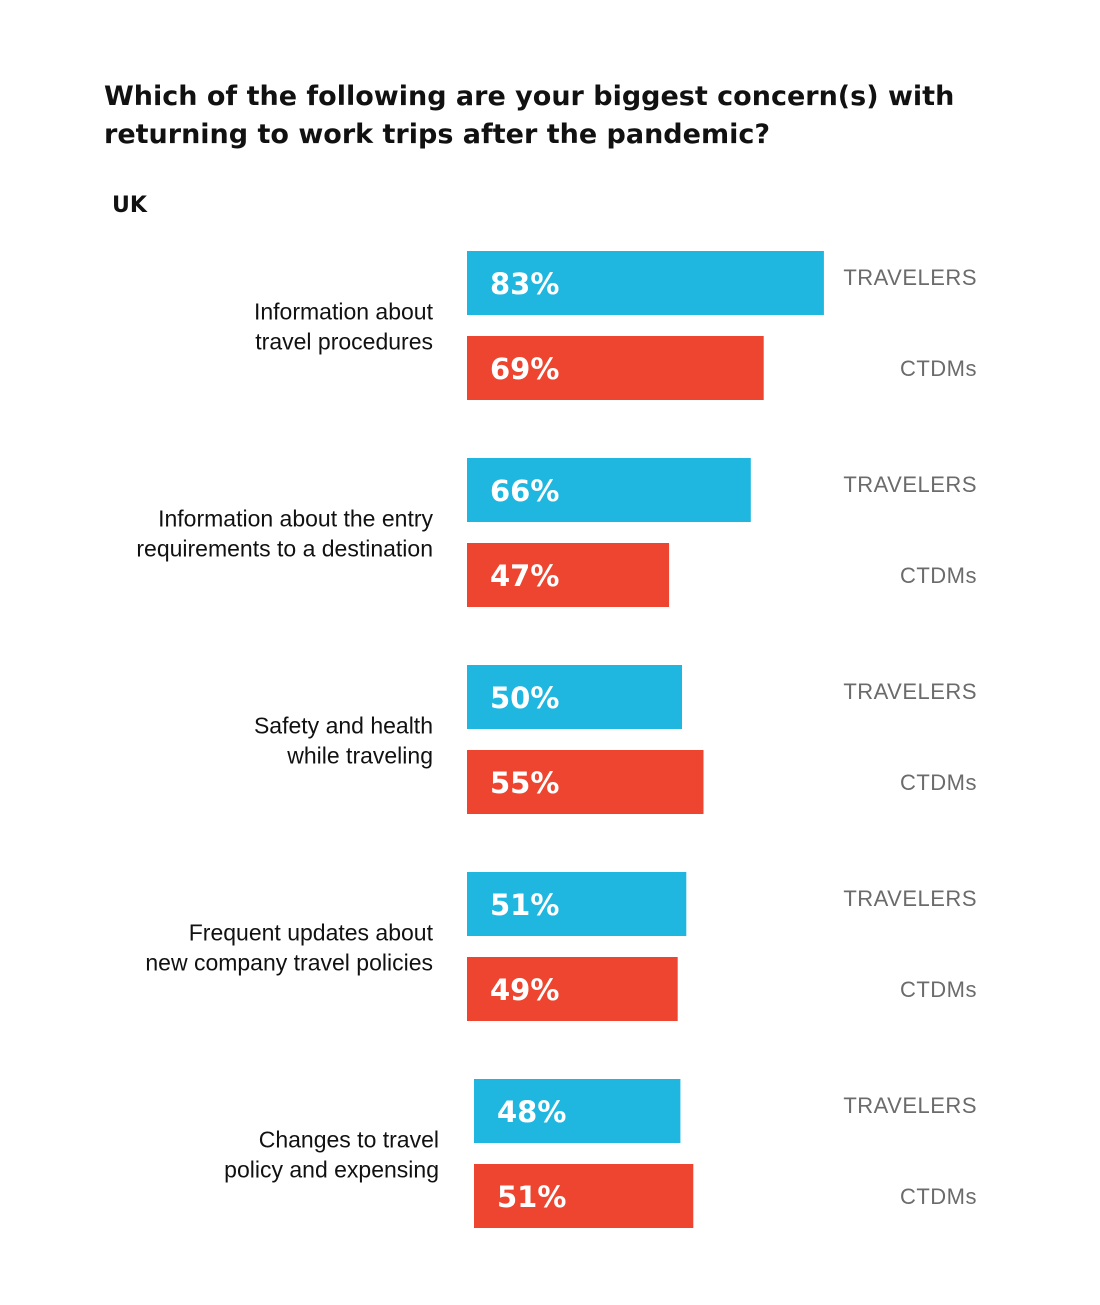 This screenshot has width=1100, height=1305. What do you see at coordinates (524, 369) in the screenshot?
I see `bar-value-label: 69%` at bounding box center [524, 369].